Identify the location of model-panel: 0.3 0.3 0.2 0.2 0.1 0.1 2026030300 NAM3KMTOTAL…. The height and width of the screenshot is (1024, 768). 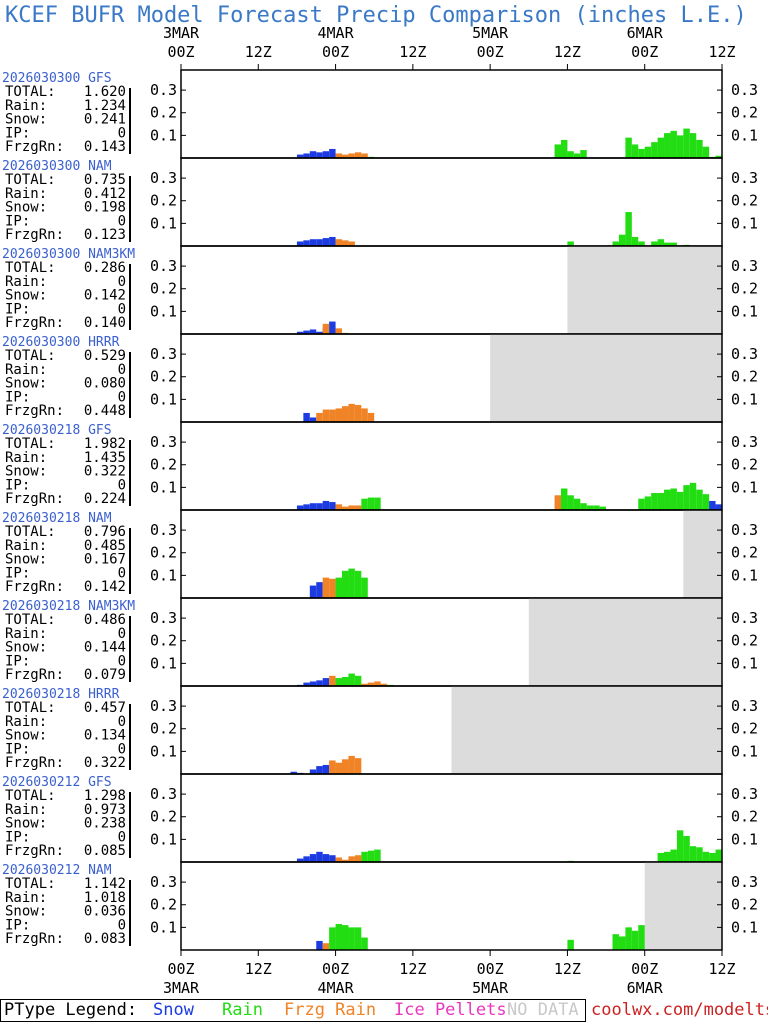
(380, 290).